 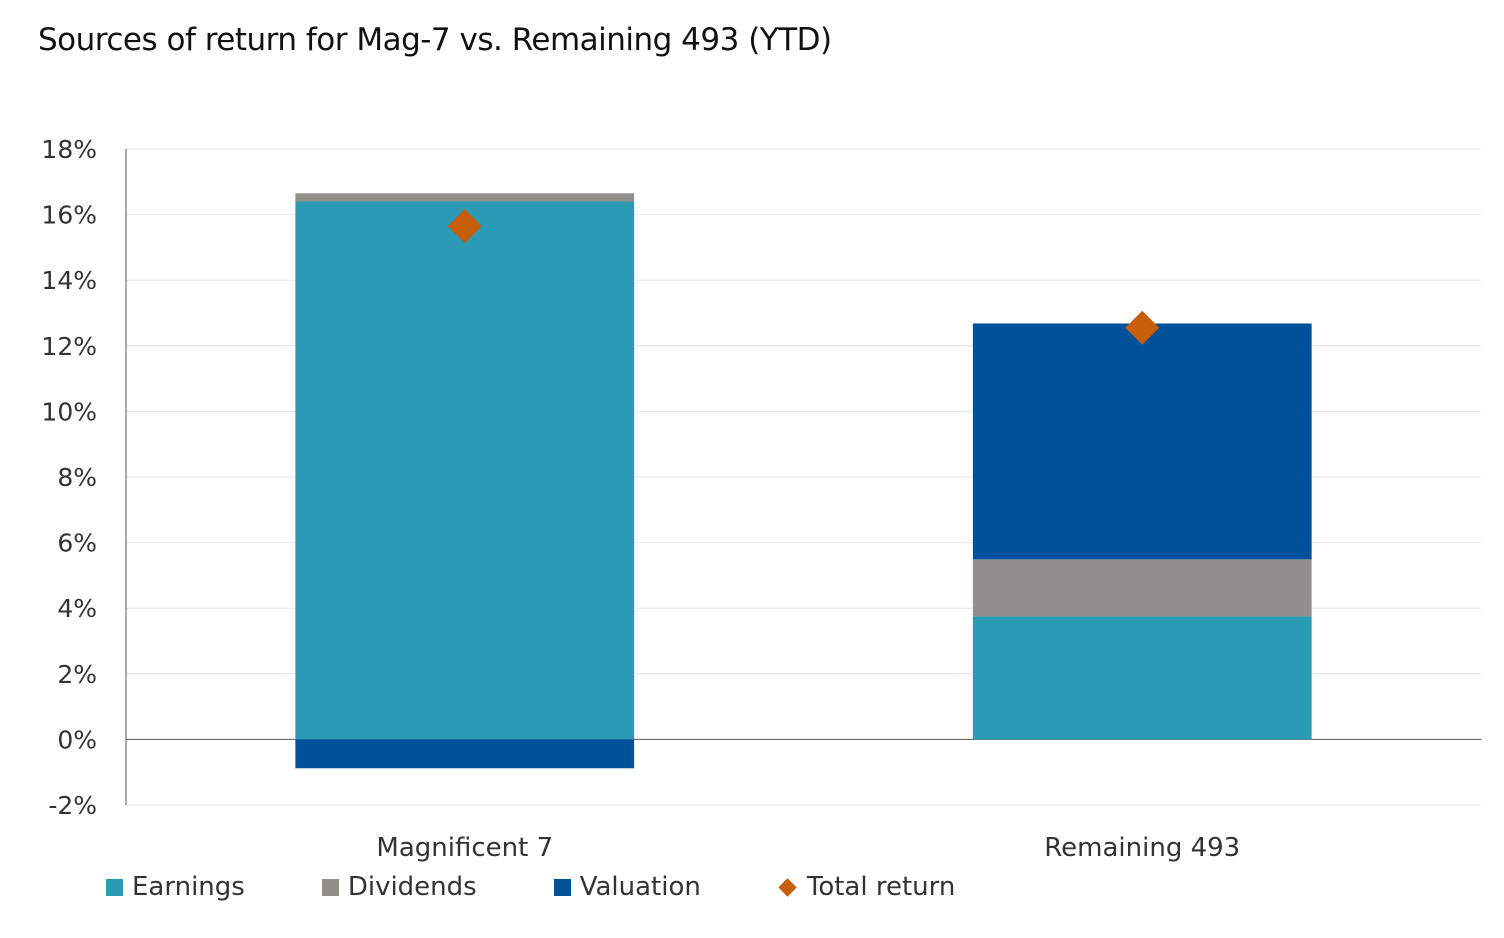 I want to click on x-category-label: Remaining 493, so click(x=1142, y=848).